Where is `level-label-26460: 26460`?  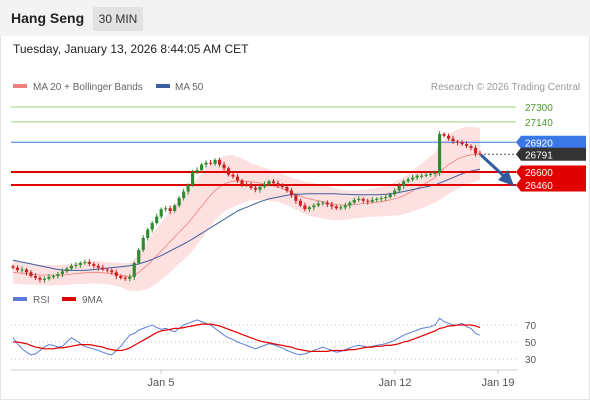 level-label-26460: 26460 is located at coordinates (551, 185).